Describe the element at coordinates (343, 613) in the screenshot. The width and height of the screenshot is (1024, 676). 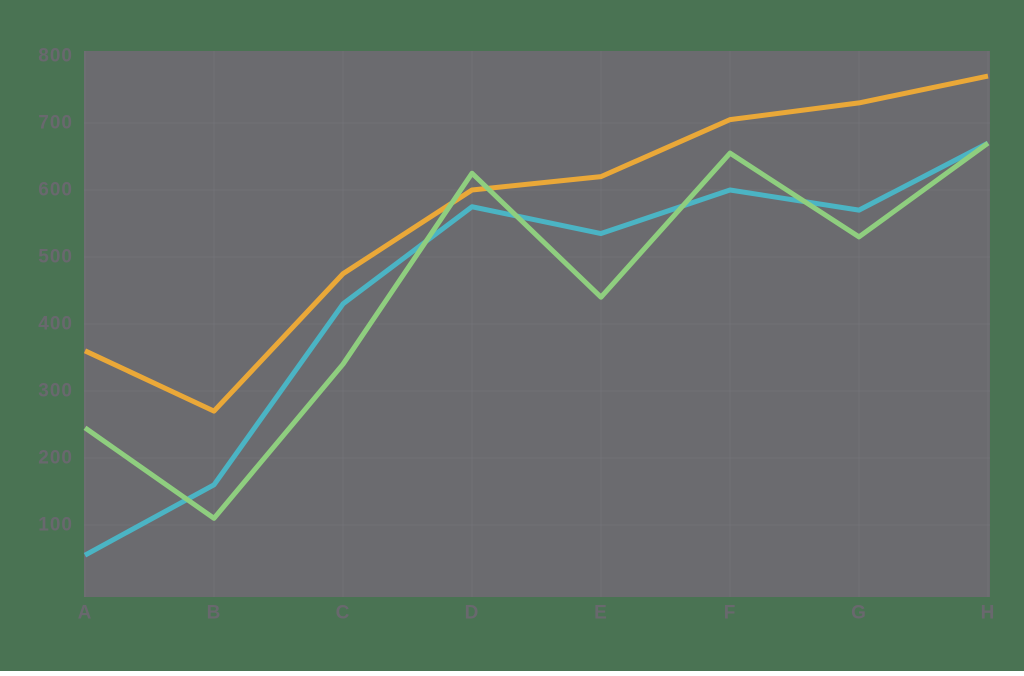
I see `x-tick-label-C: C` at that location.